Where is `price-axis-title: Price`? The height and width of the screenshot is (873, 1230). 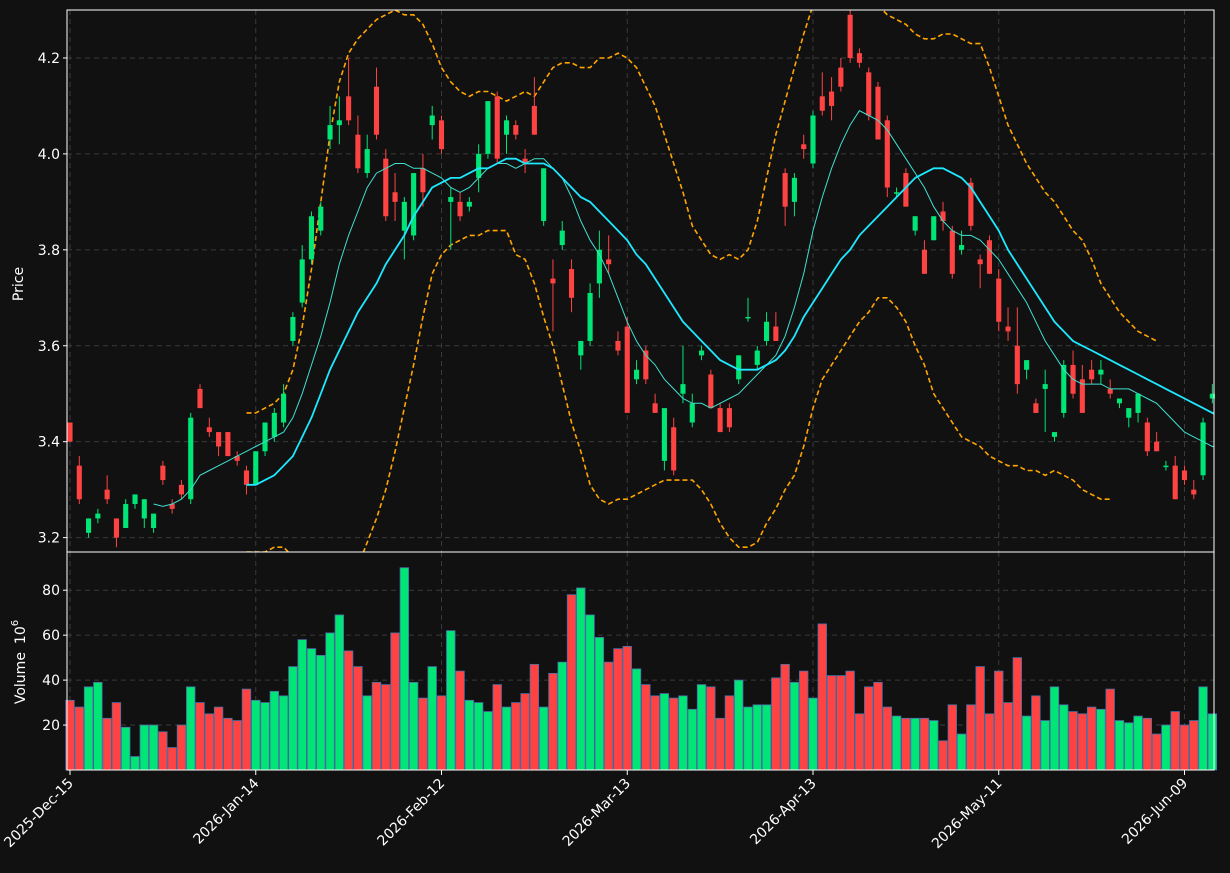 price-axis-title: Price is located at coordinates (19, 284).